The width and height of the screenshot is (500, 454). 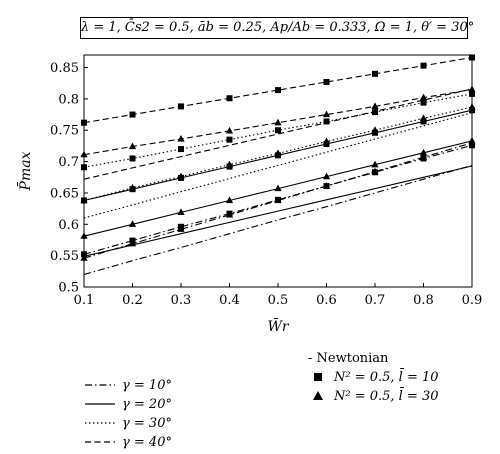 I want to click on x-tick-label: 0.3, so click(x=181, y=300).